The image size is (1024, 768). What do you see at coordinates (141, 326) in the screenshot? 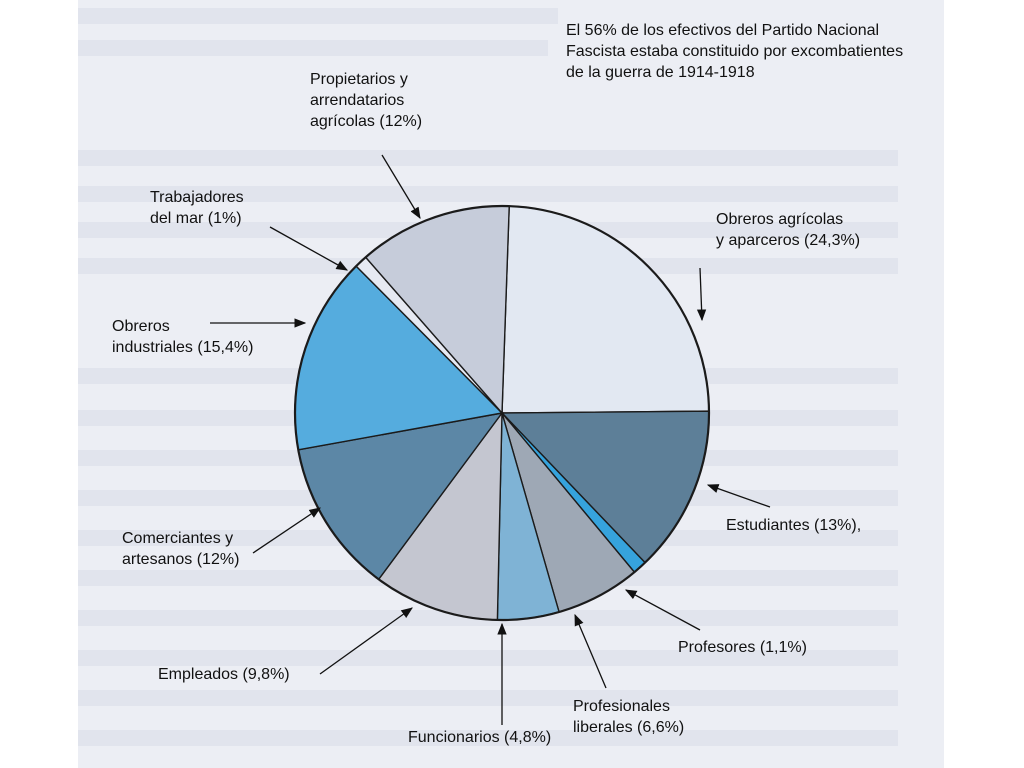
I see `slice-label: Obreros` at bounding box center [141, 326].